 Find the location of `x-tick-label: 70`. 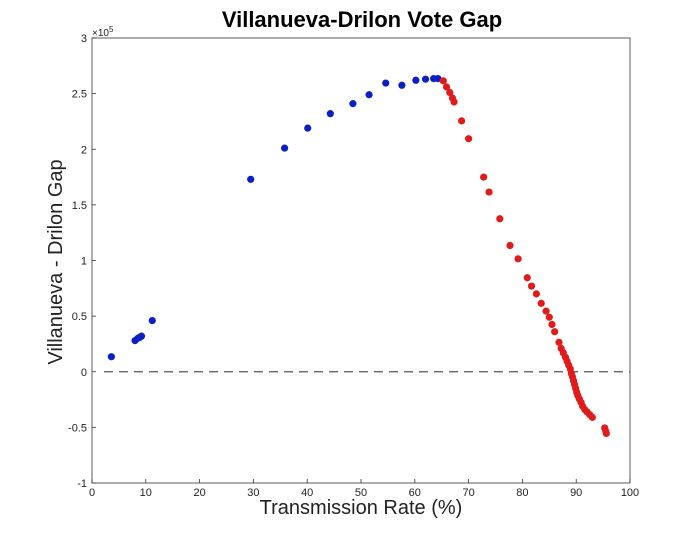

x-tick-label: 70 is located at coordinates (468, 493).